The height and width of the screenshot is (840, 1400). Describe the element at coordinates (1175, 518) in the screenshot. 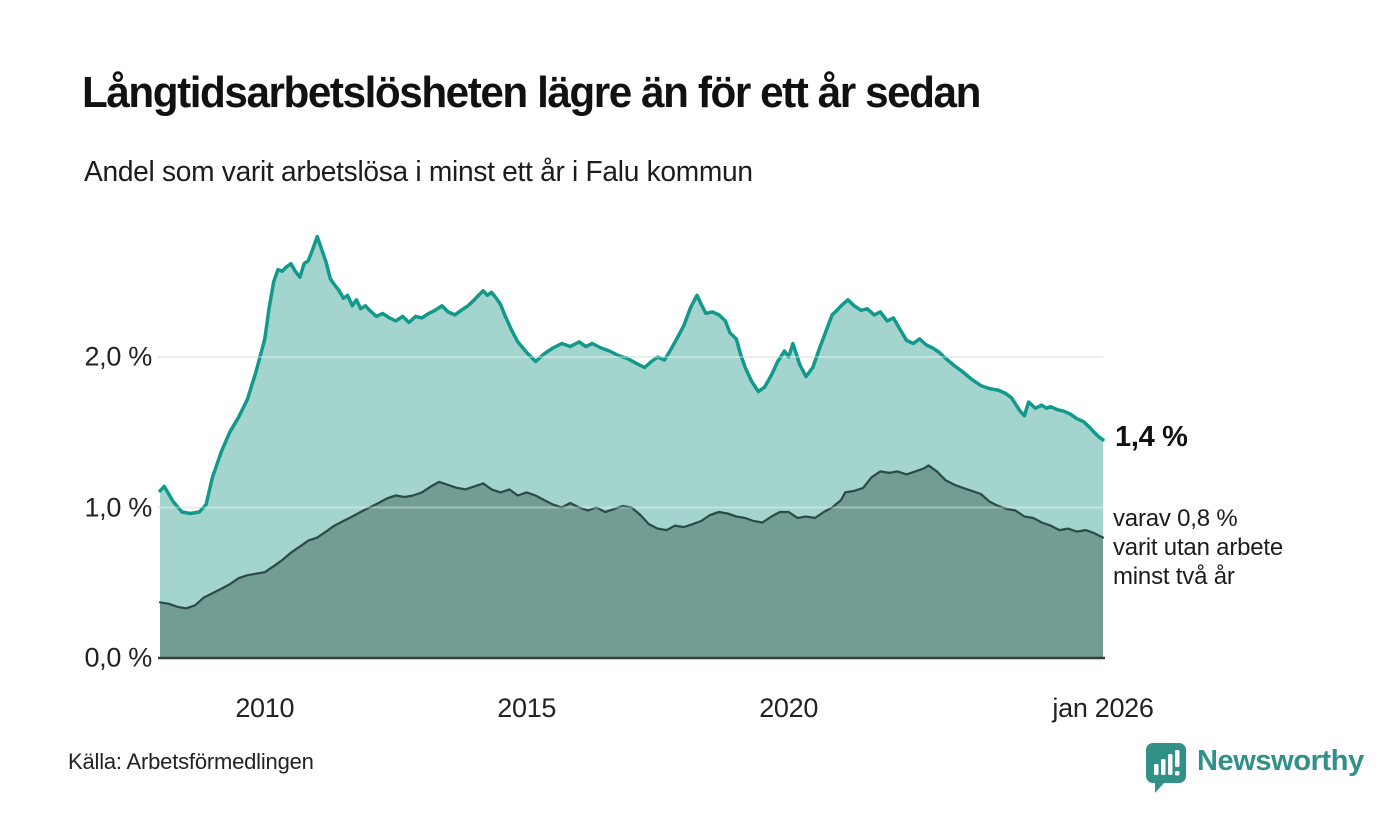

I see `annotation-line: varav 0,8 %` at that location.